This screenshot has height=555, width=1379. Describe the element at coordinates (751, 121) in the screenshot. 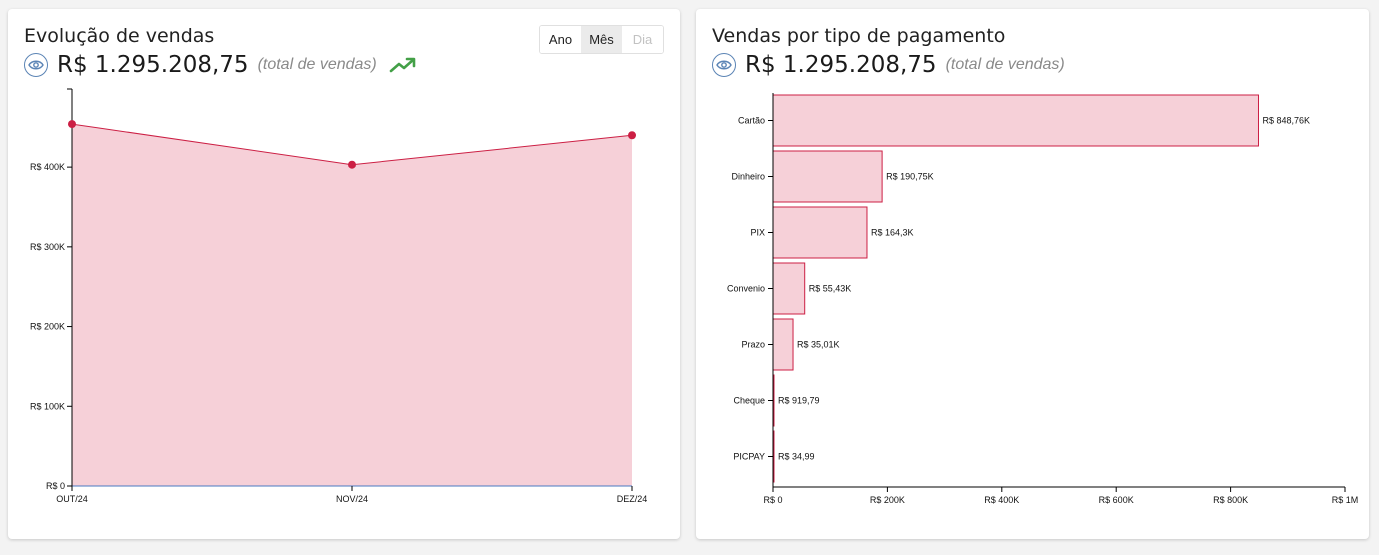

I see `y-tick-label: Cartão` at that location.